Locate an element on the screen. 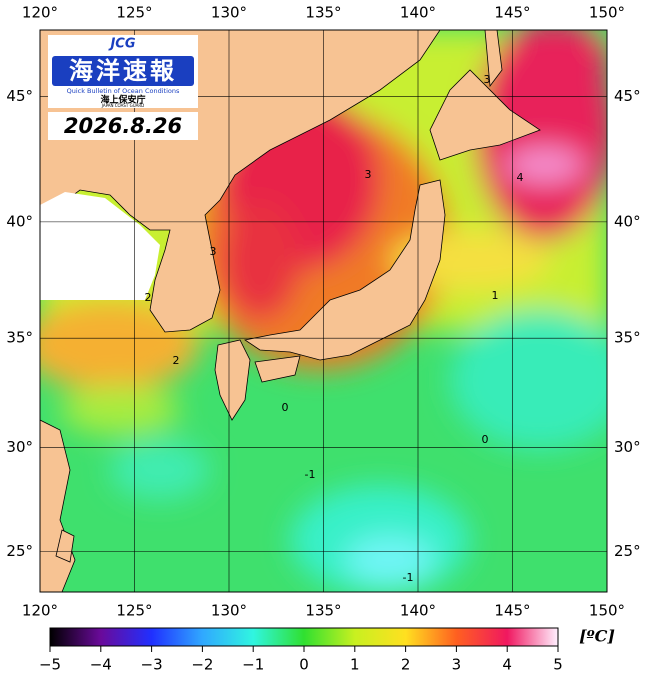  colorbar-tick-label: −5 is located at coordinates (50, 665).